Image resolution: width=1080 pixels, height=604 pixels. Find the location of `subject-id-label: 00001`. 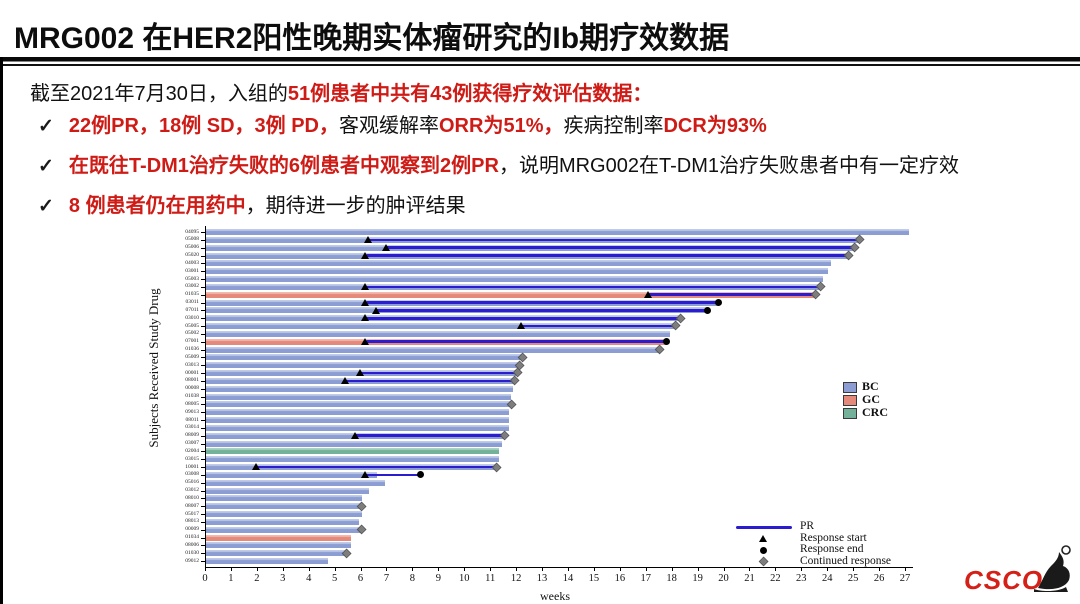

subject-id-label: 00001 is located at coordinates (192, 372).